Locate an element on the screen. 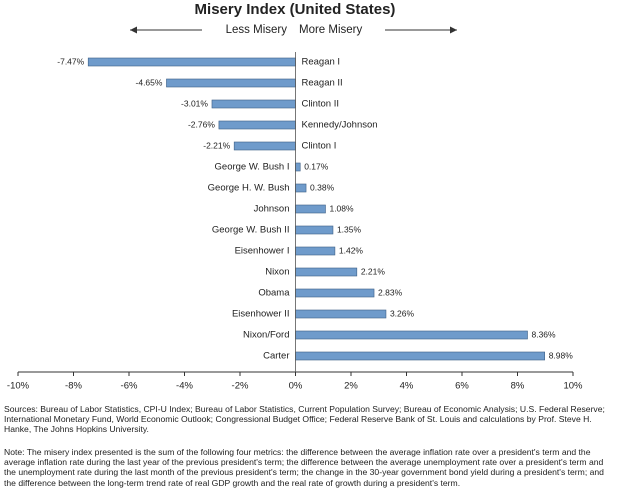 The height and width of the screenshot is (504, 620). bar-label: 2.83% is located at coordinates (390, 292).